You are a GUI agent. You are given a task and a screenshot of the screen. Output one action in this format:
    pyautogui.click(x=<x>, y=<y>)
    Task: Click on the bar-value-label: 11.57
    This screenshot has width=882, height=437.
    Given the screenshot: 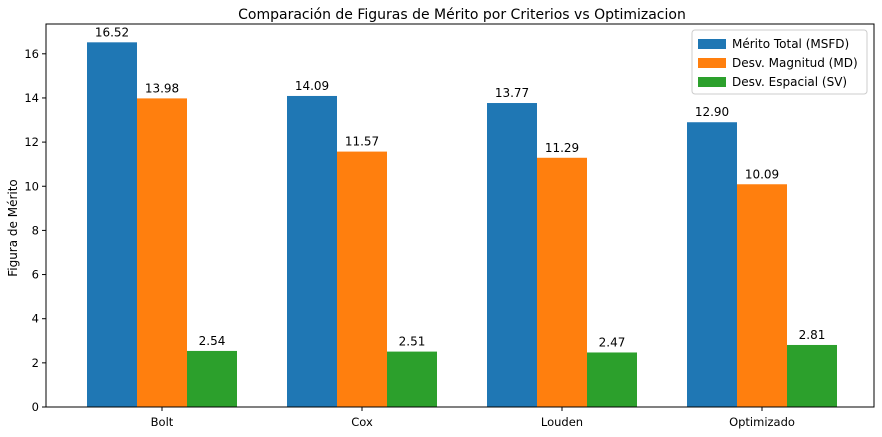 What is the action you would take?
    pyautogui.click(x=362, y=142)
    